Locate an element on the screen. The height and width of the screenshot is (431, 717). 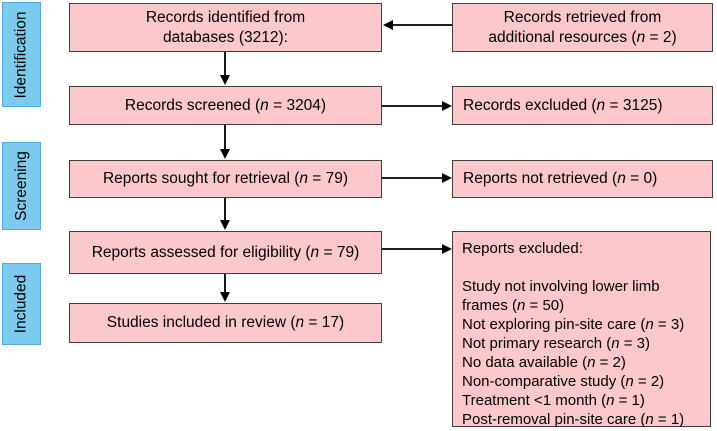
arrow-screened-to-excluded is located at coordinates (417, 106).